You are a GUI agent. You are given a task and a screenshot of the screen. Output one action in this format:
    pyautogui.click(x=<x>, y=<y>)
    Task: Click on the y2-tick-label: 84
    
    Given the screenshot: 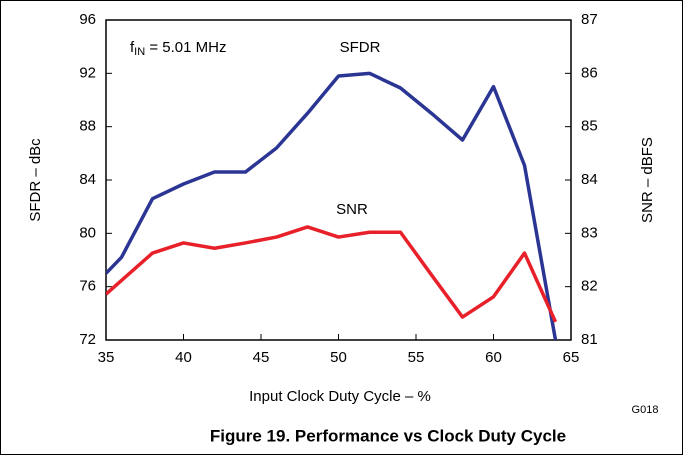 What is the action you would take?
    pyautogui.click(x=589, y=179)
    